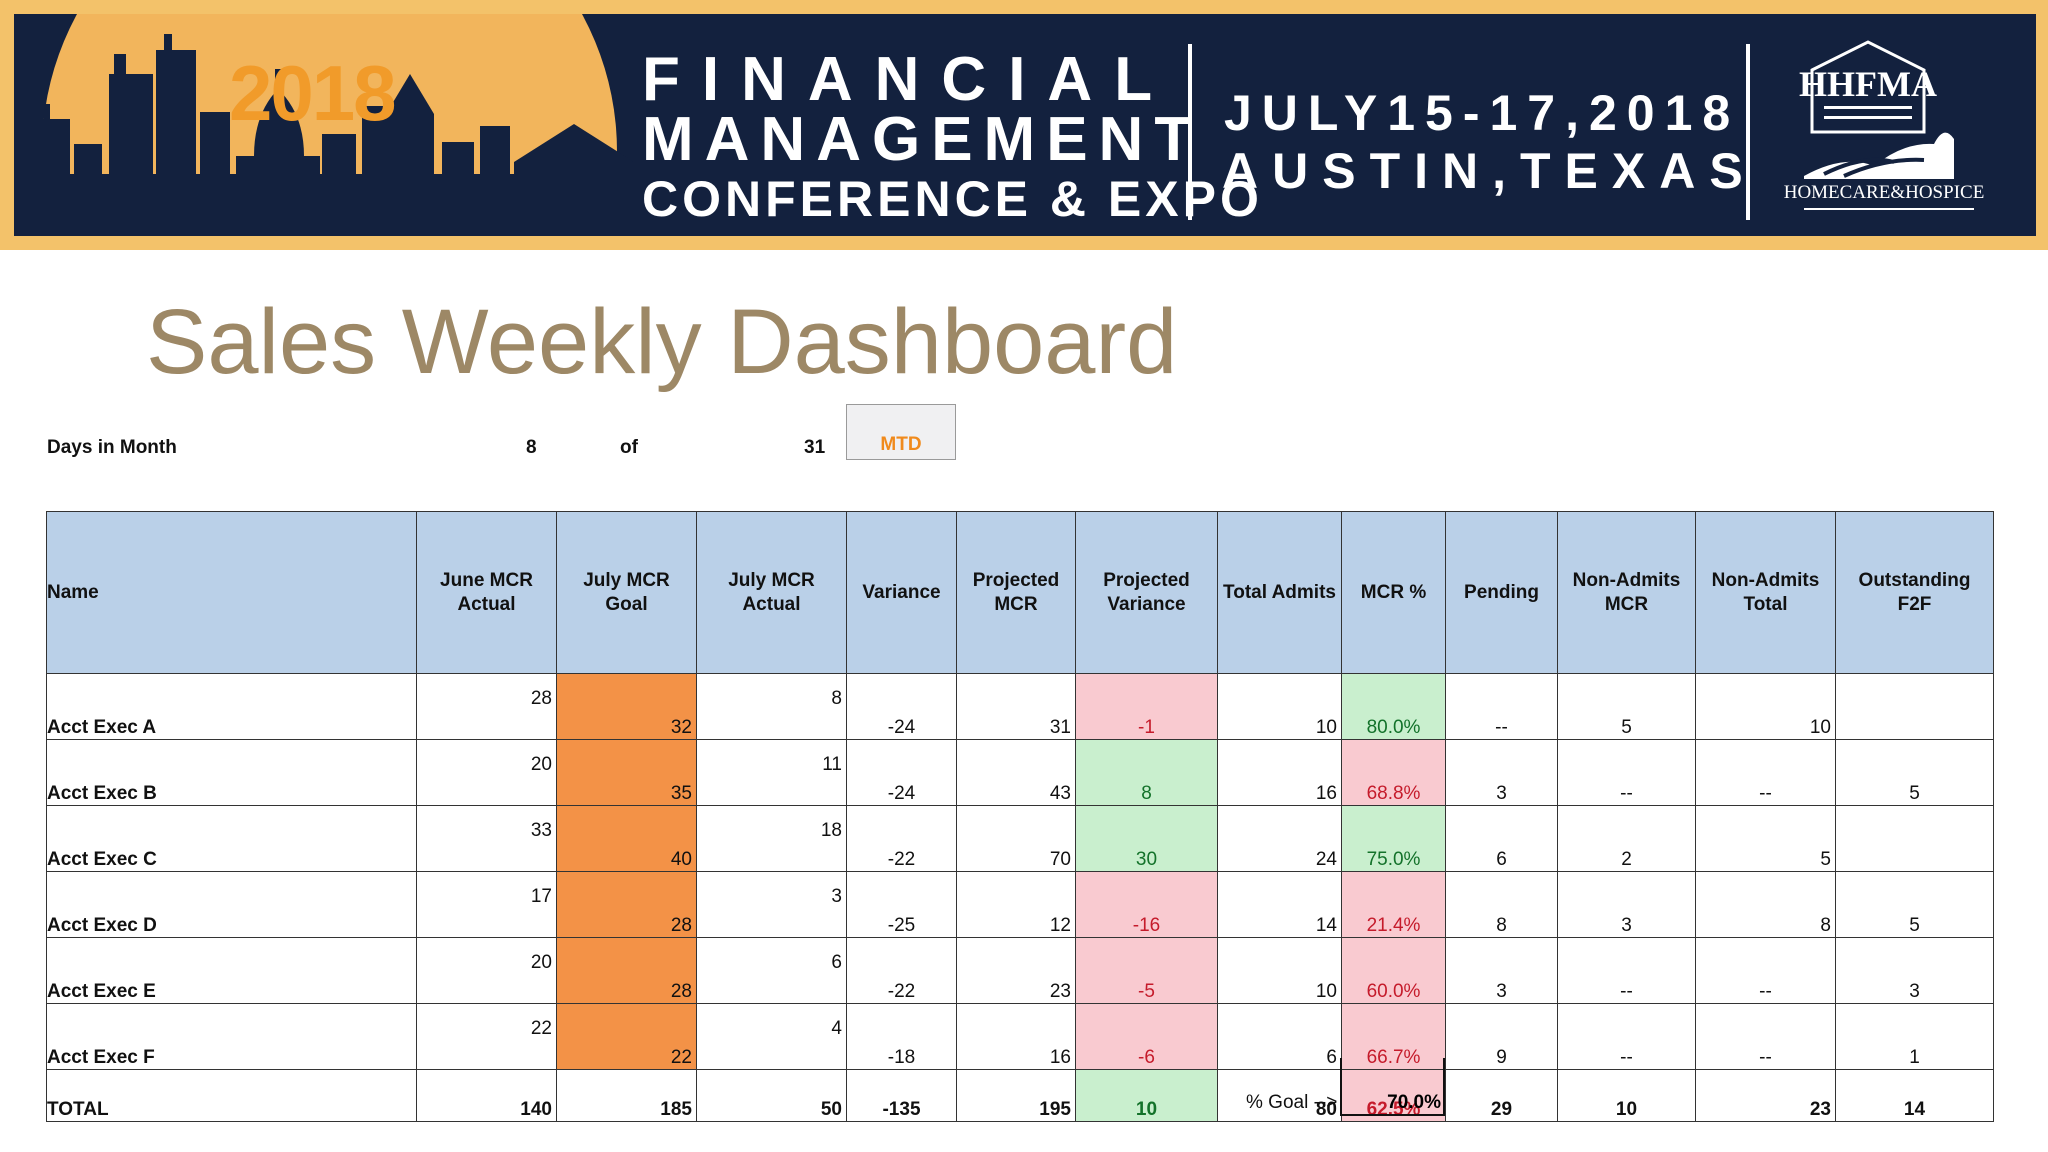 The width and height of the screenshot is (2048, 1152). I want to click on table-cell: 14, so click(1914, 1095).